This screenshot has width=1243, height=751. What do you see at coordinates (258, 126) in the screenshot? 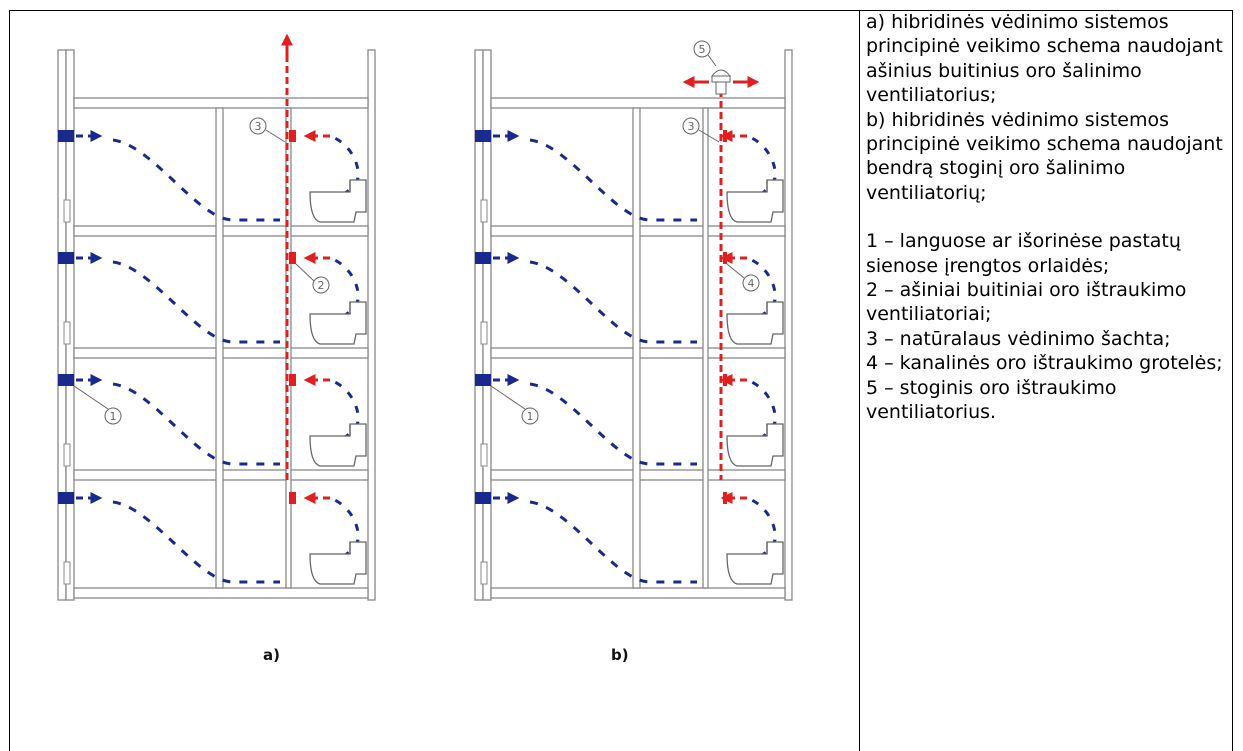
I see `marker-3: 3` at bounding box center [258, 126].